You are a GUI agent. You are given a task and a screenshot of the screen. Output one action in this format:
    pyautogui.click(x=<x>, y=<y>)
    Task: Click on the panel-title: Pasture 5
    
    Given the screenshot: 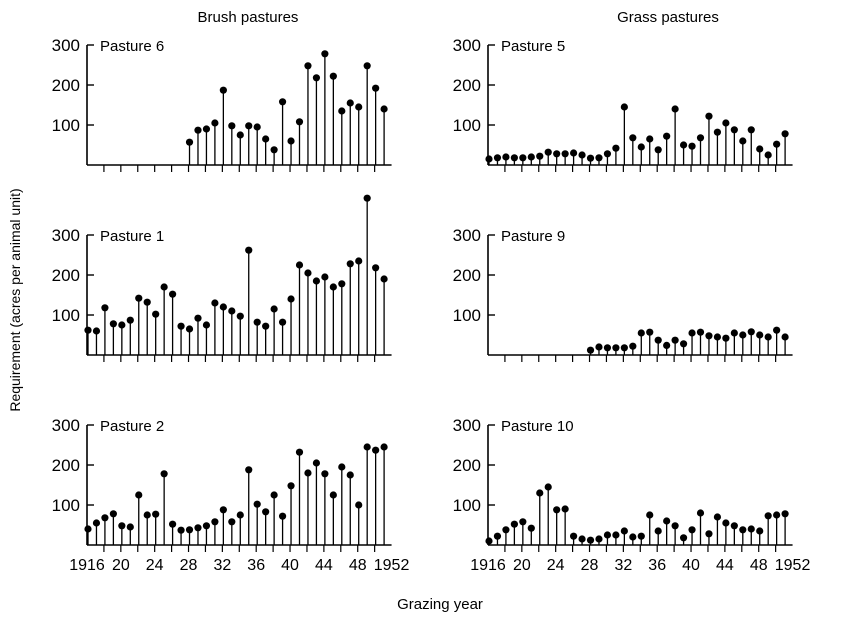 What is the action you would take?
    pyautogui.click(x=533, y=46)
    